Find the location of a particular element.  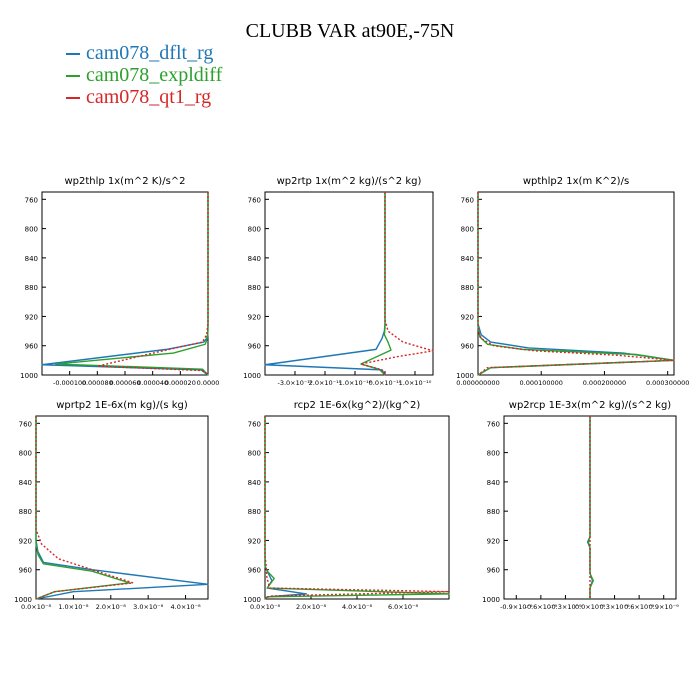

x-tick-label-2: 0.000200000 is located at coordinates (604, 383).